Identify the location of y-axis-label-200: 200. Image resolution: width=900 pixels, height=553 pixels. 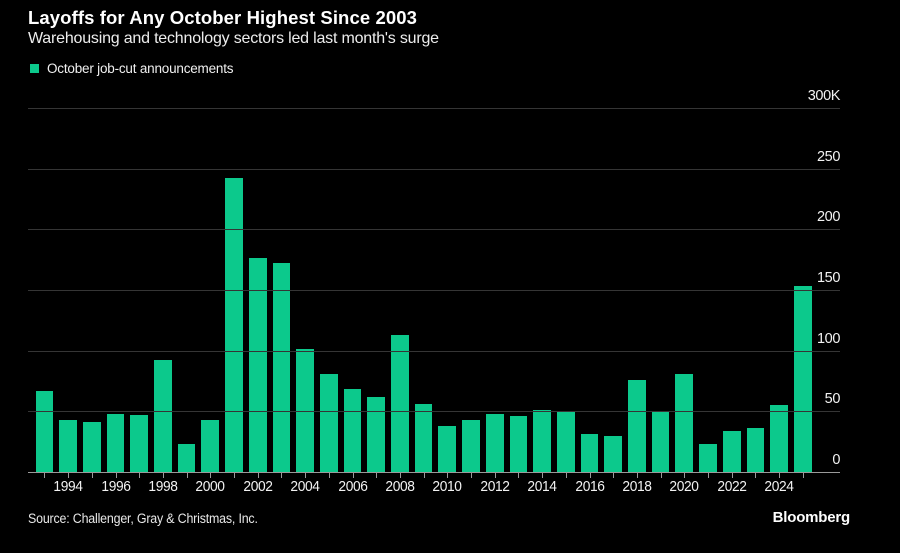
(828, 217).